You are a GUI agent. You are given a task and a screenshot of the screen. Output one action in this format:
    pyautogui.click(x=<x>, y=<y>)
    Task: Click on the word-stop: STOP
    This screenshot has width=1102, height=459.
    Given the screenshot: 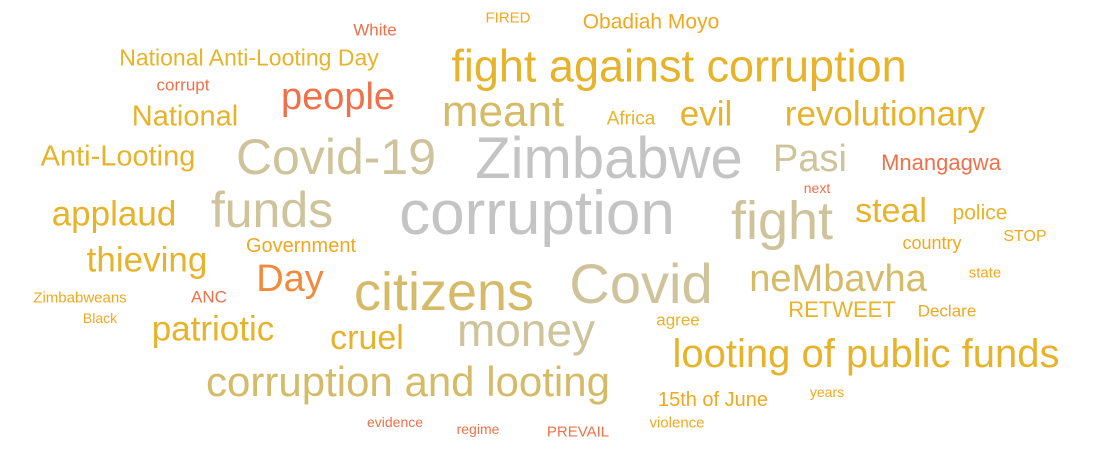 What is the action you would take?
    pyautogui.click(x=1025, y=236)
    